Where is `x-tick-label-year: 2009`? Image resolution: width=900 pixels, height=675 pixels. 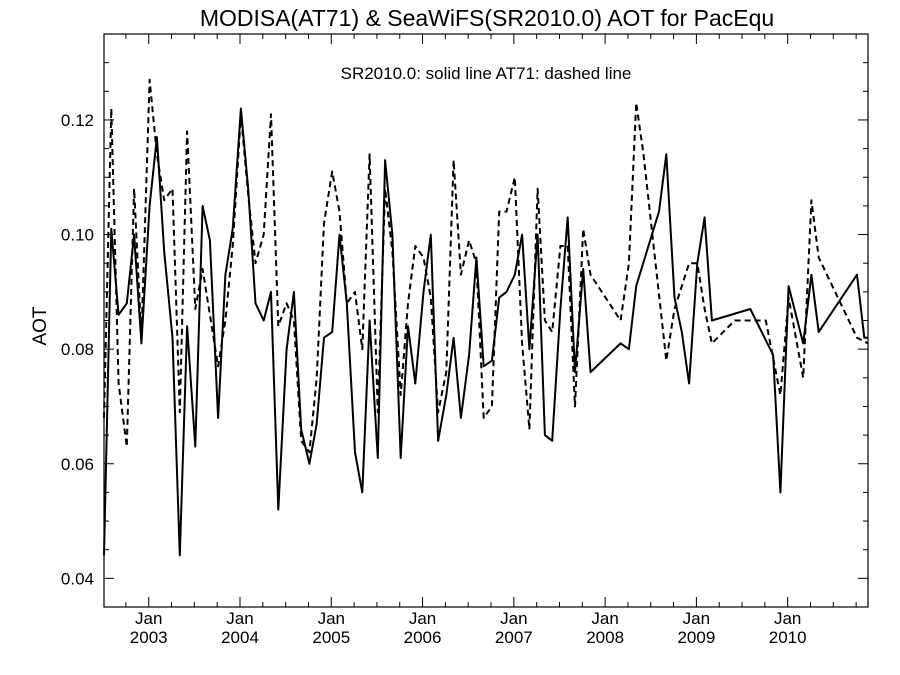 x-tick-label-year: 2009 is located at coordinates (696, 637).